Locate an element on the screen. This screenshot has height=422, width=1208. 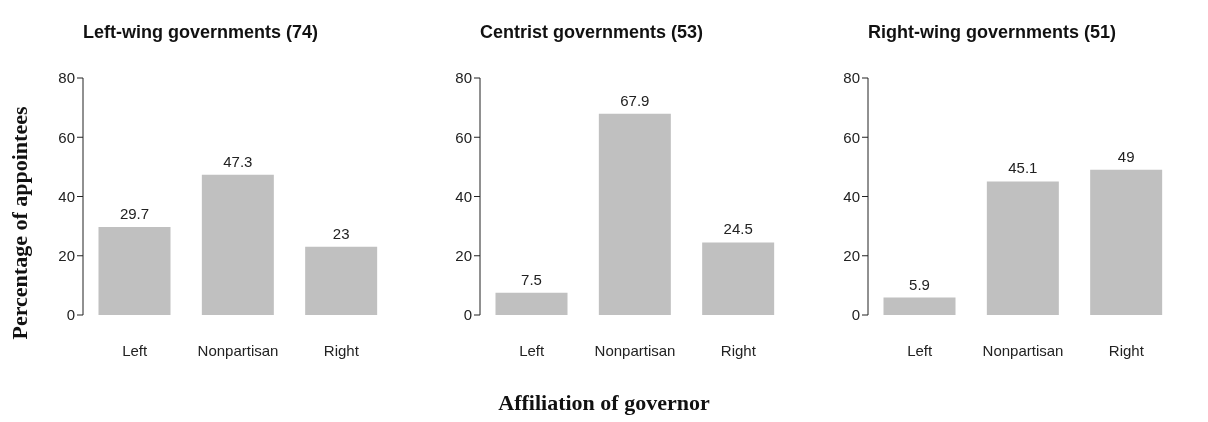
y-axis-title: Percentage of appointees is located at coordinates (20, 223).